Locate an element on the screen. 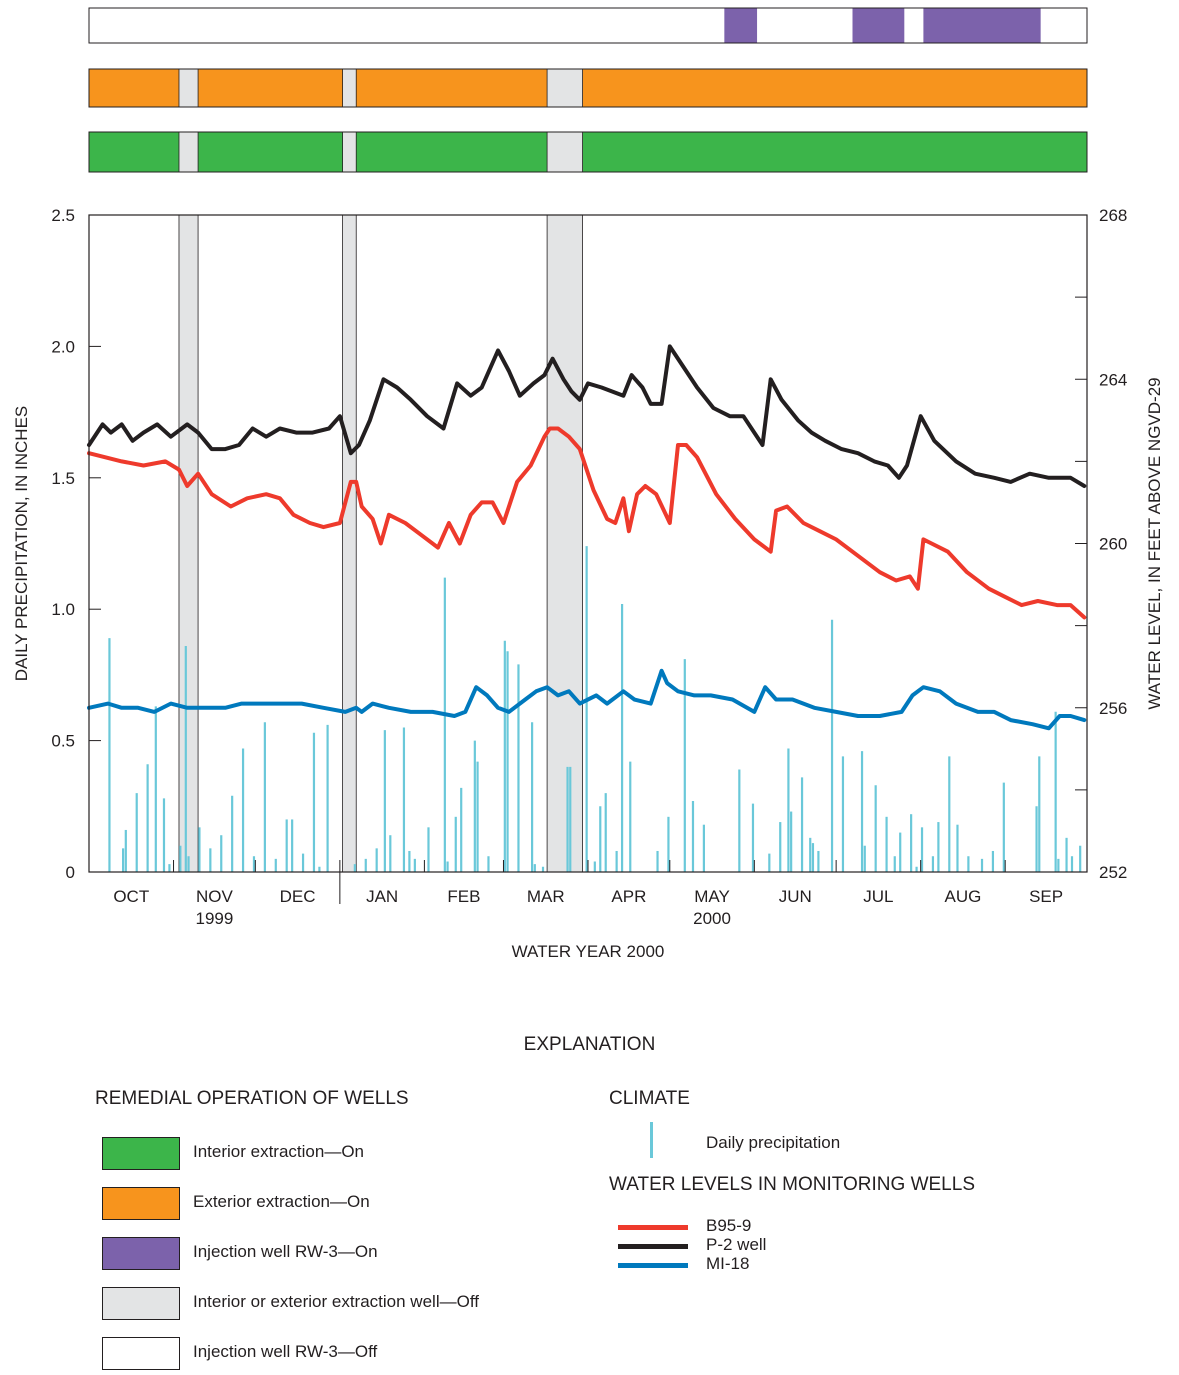  interior-extraction-bar is located at coordinates (588, 152).